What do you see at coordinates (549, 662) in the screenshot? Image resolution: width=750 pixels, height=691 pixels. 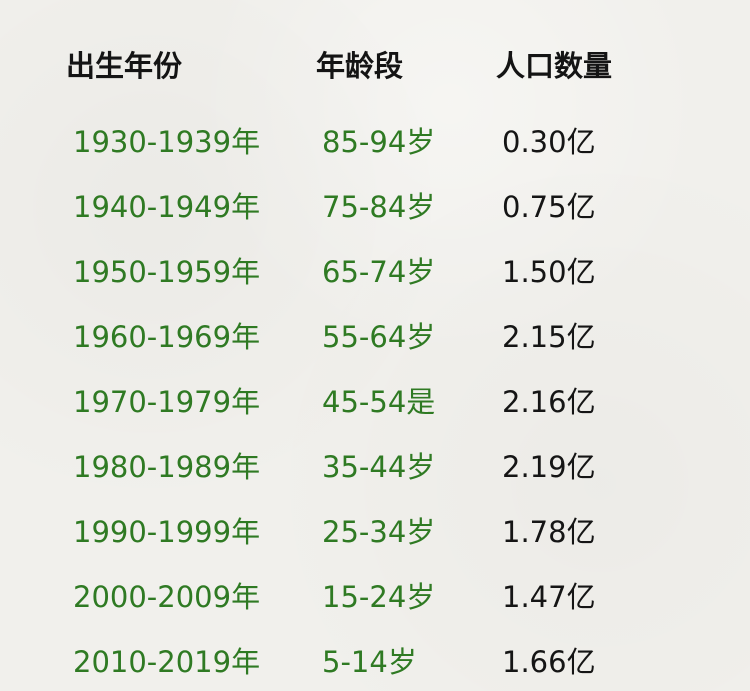 I see `population-cell: 1.66亿` at bounding box center [549, 662].